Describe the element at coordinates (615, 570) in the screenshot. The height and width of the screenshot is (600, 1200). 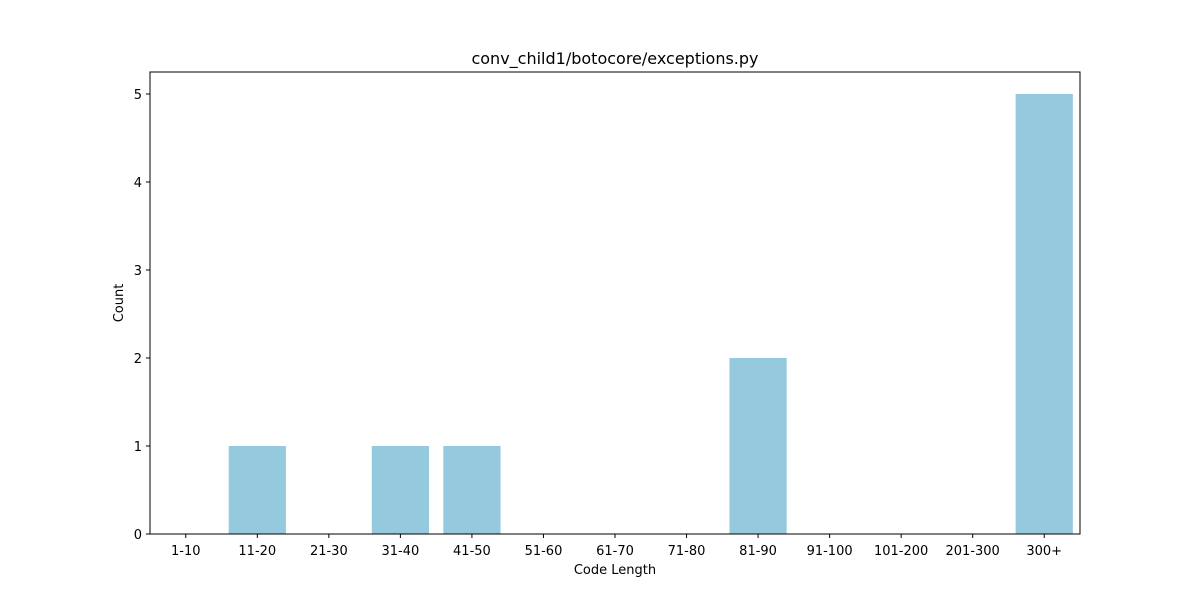
I see `x-axis-label: Code Length` at that location.